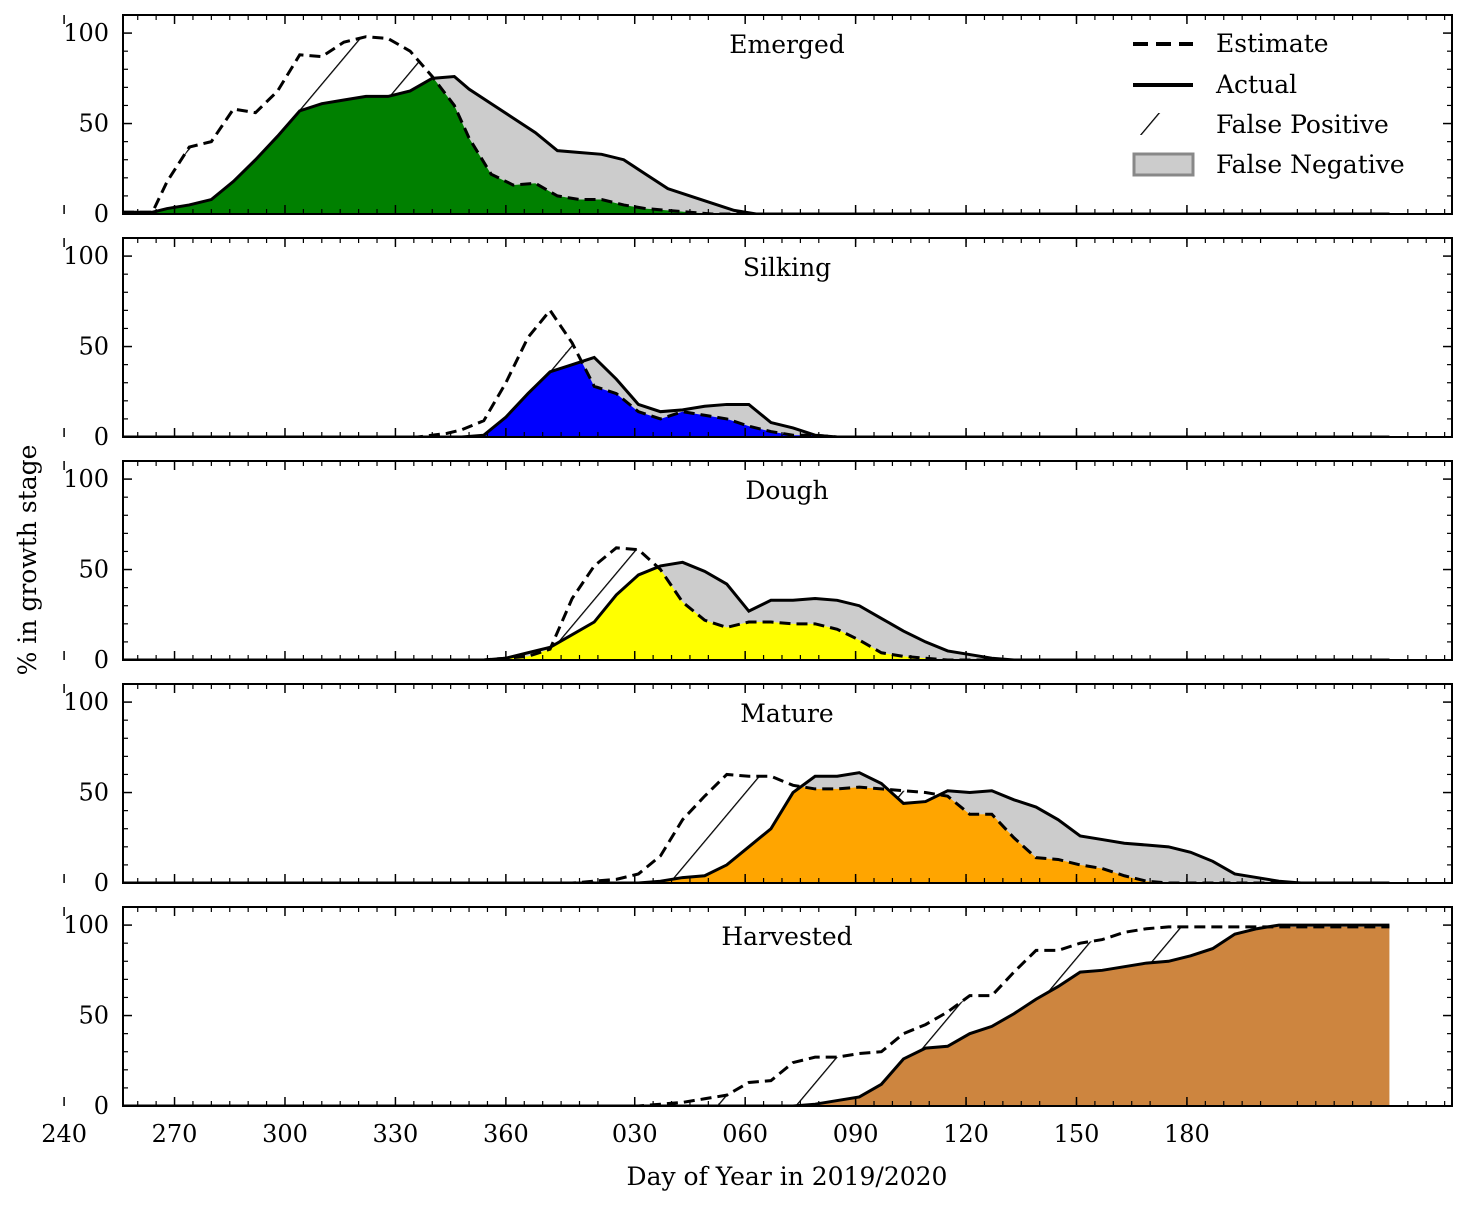 Image resolution: width=1467 pixels, height=1208 pixels. I want to click on y-axis-title: % in growth stage, so click(27, 560).